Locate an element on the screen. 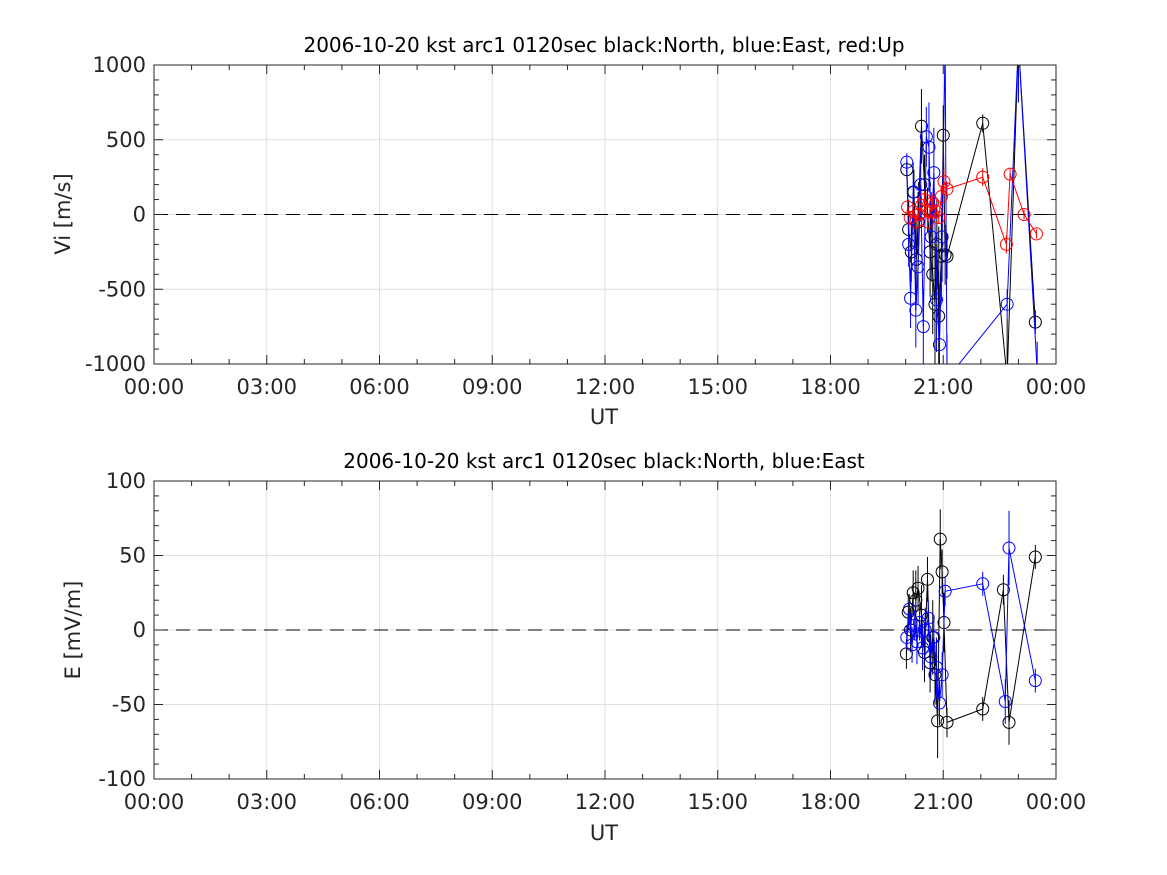  y-tick-label: 1000 is located at coordinates (119, 65).